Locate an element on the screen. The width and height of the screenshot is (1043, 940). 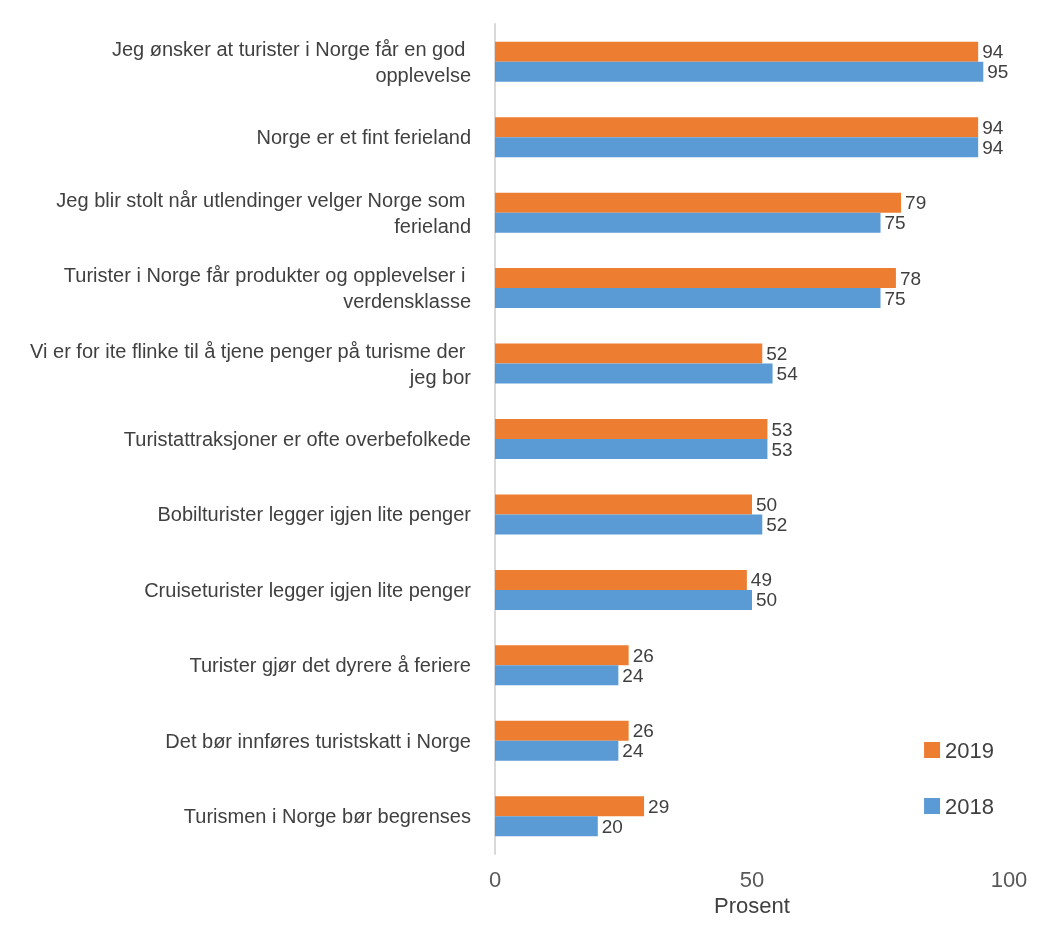
data-label: 29 is located at coordinates (659, 806).